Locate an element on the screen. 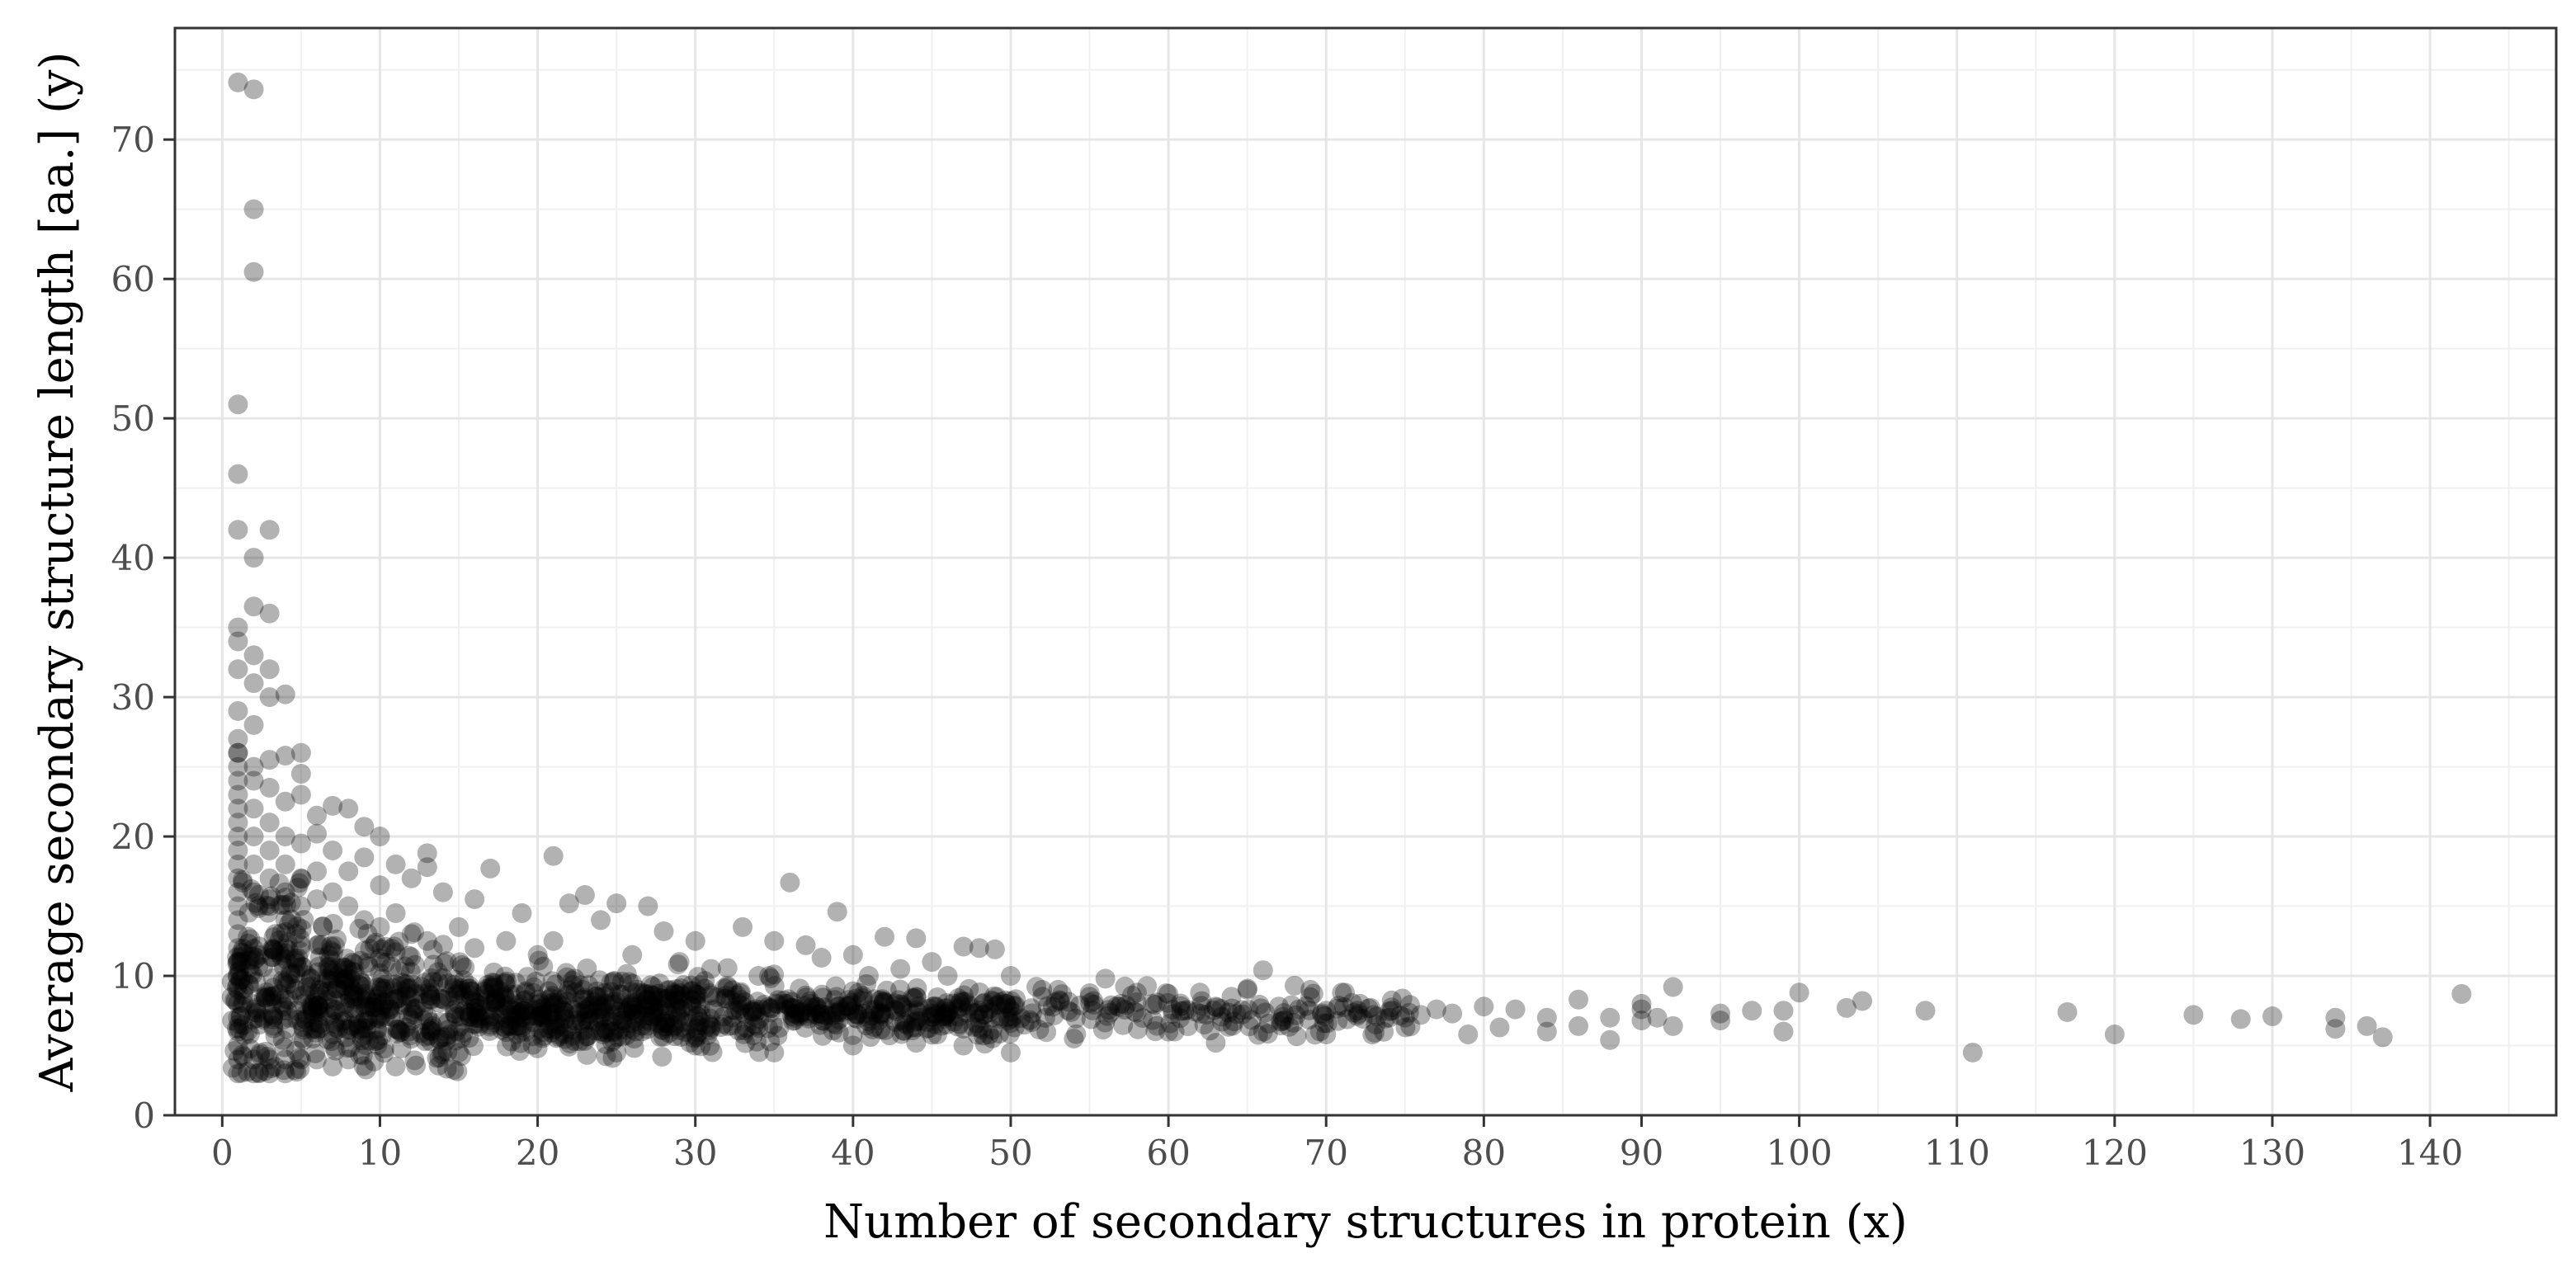  x-tick-label: 40 is located at coordinates (853, 1153).